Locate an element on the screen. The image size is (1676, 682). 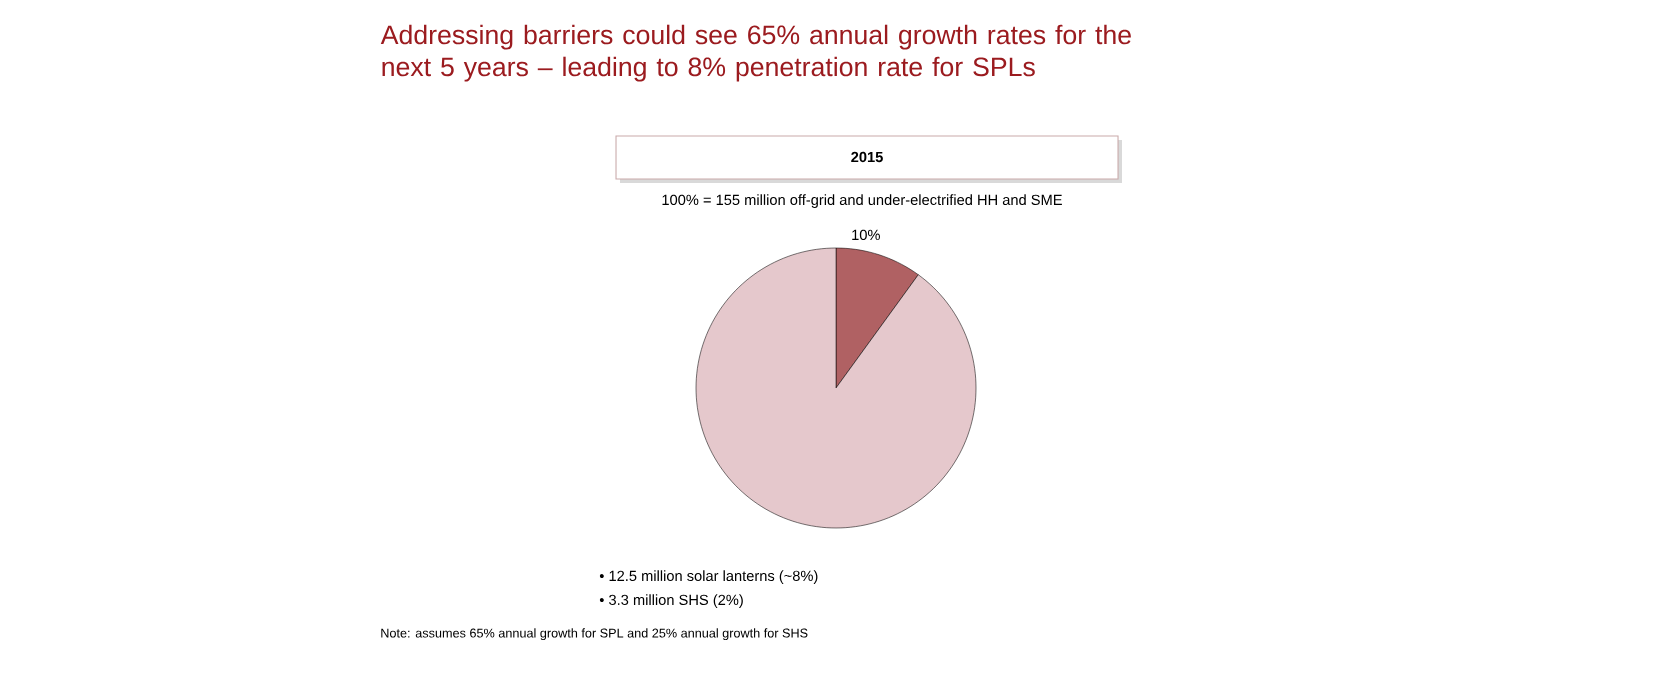
text: Note: assumes 65% annual growth for SPL and 25% annual growth for SHS is located at coordinates (594, 634).